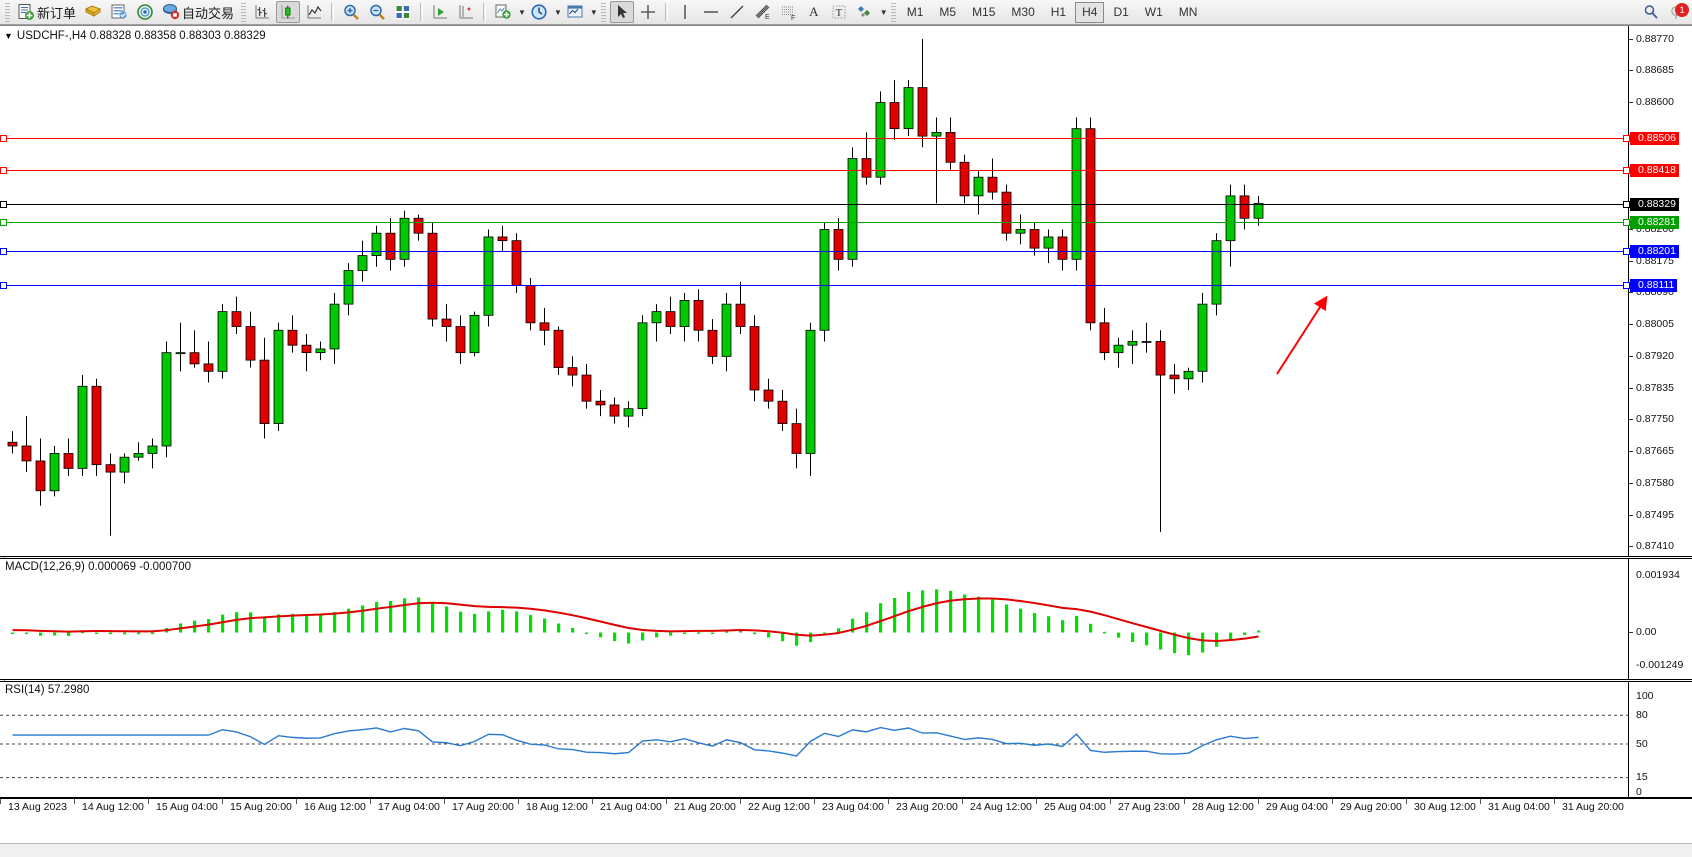  What do you see at coordinates (1677, 12) in the screenshot?
I see `alerts-button: 1` at bounding box center [1677, 12].